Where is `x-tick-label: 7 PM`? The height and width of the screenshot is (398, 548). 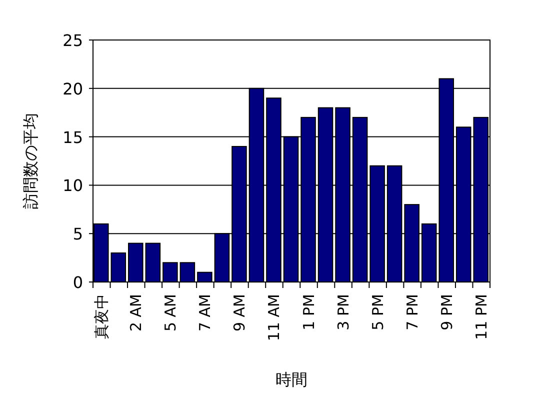
x-tick-label: 7 PM is located at coordinates (412, 312).